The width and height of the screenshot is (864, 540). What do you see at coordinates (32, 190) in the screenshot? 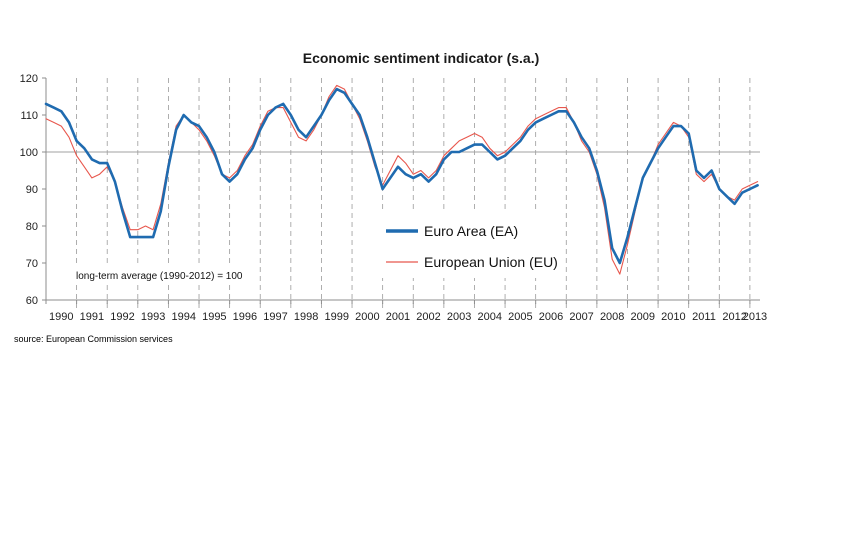
I see `y-tick-label: 90` at bounding box center [32, 190].